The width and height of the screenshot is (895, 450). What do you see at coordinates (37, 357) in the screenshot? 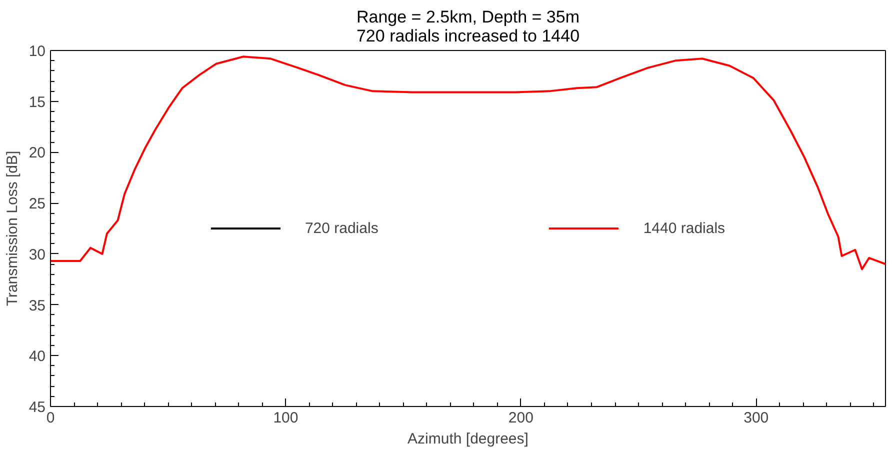
I see `y-tick-label: 40` at bounding box center [37, 357].